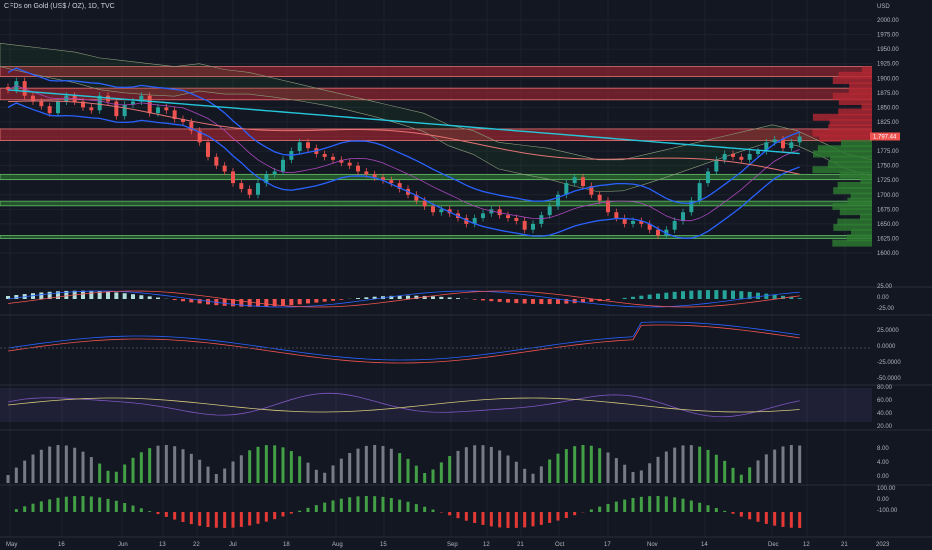  Describe the element at coordinates (61, 545) in the screenshot. I see `date-axis-label: 16` at that location.